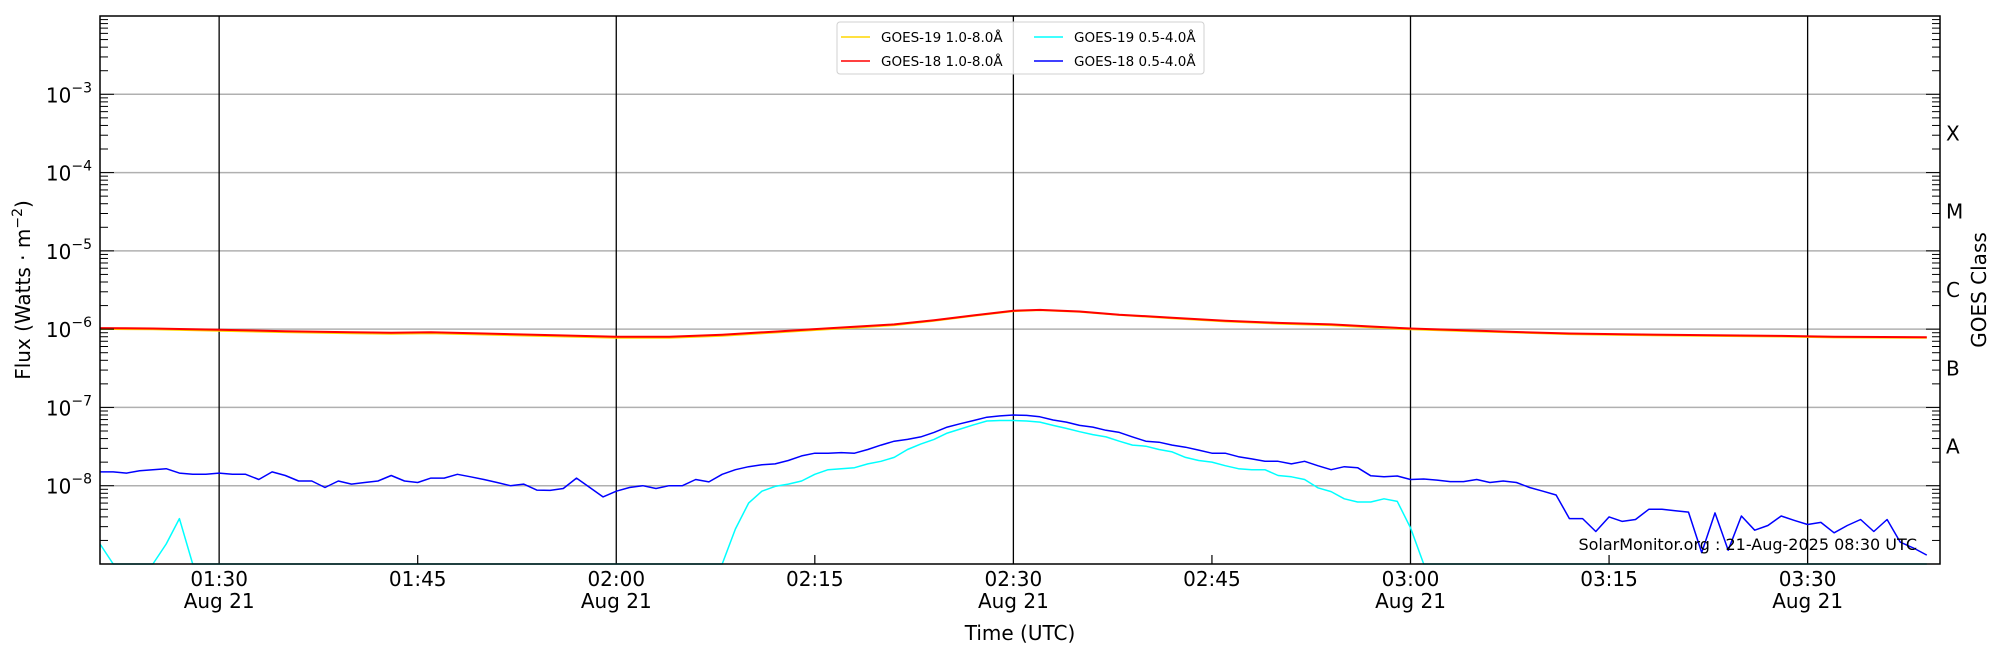 This screenshot has width=2000, height=650. What do you see at coordinates (81, 245) in the screenshot?
I see `y-tick-exponent: −5` at bounding box center [81, 245].